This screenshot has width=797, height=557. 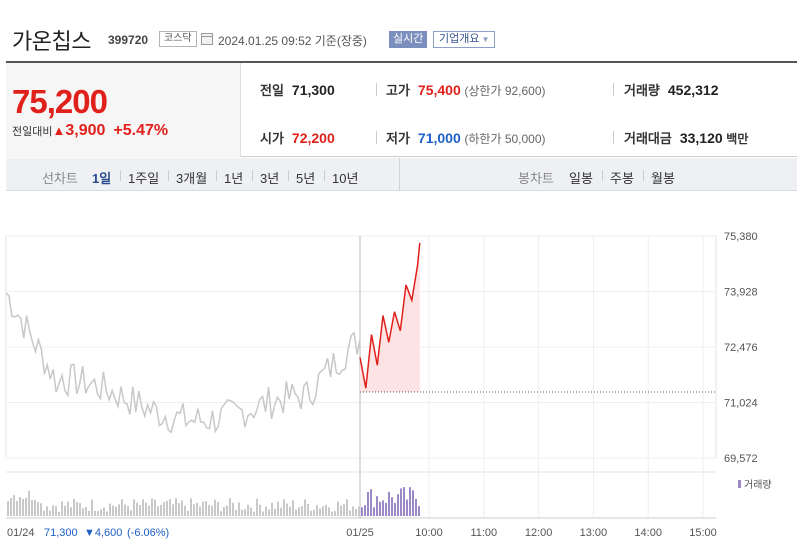 What do you see at coordinates (663, 178) in the screenshot?
I see `period-monthly: 월봉` at bounding box center [663, 178].